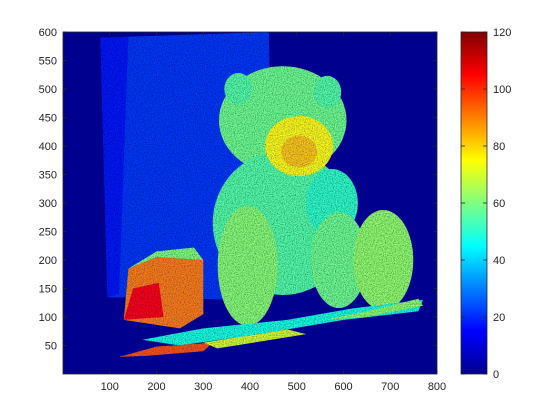  I want to click on colorbar-tick-label: 0, so click(496, 375).